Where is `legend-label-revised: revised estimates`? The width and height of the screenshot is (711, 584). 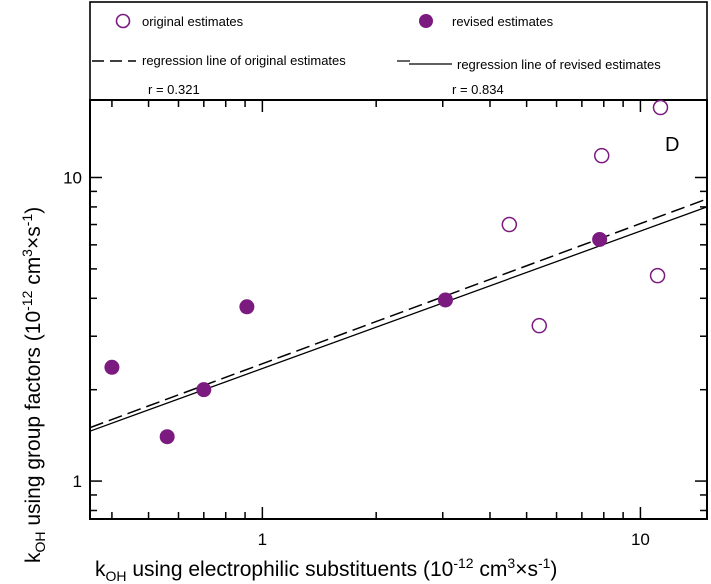 legend-label-revised: revised estimates is located at coordinates (503, 21).